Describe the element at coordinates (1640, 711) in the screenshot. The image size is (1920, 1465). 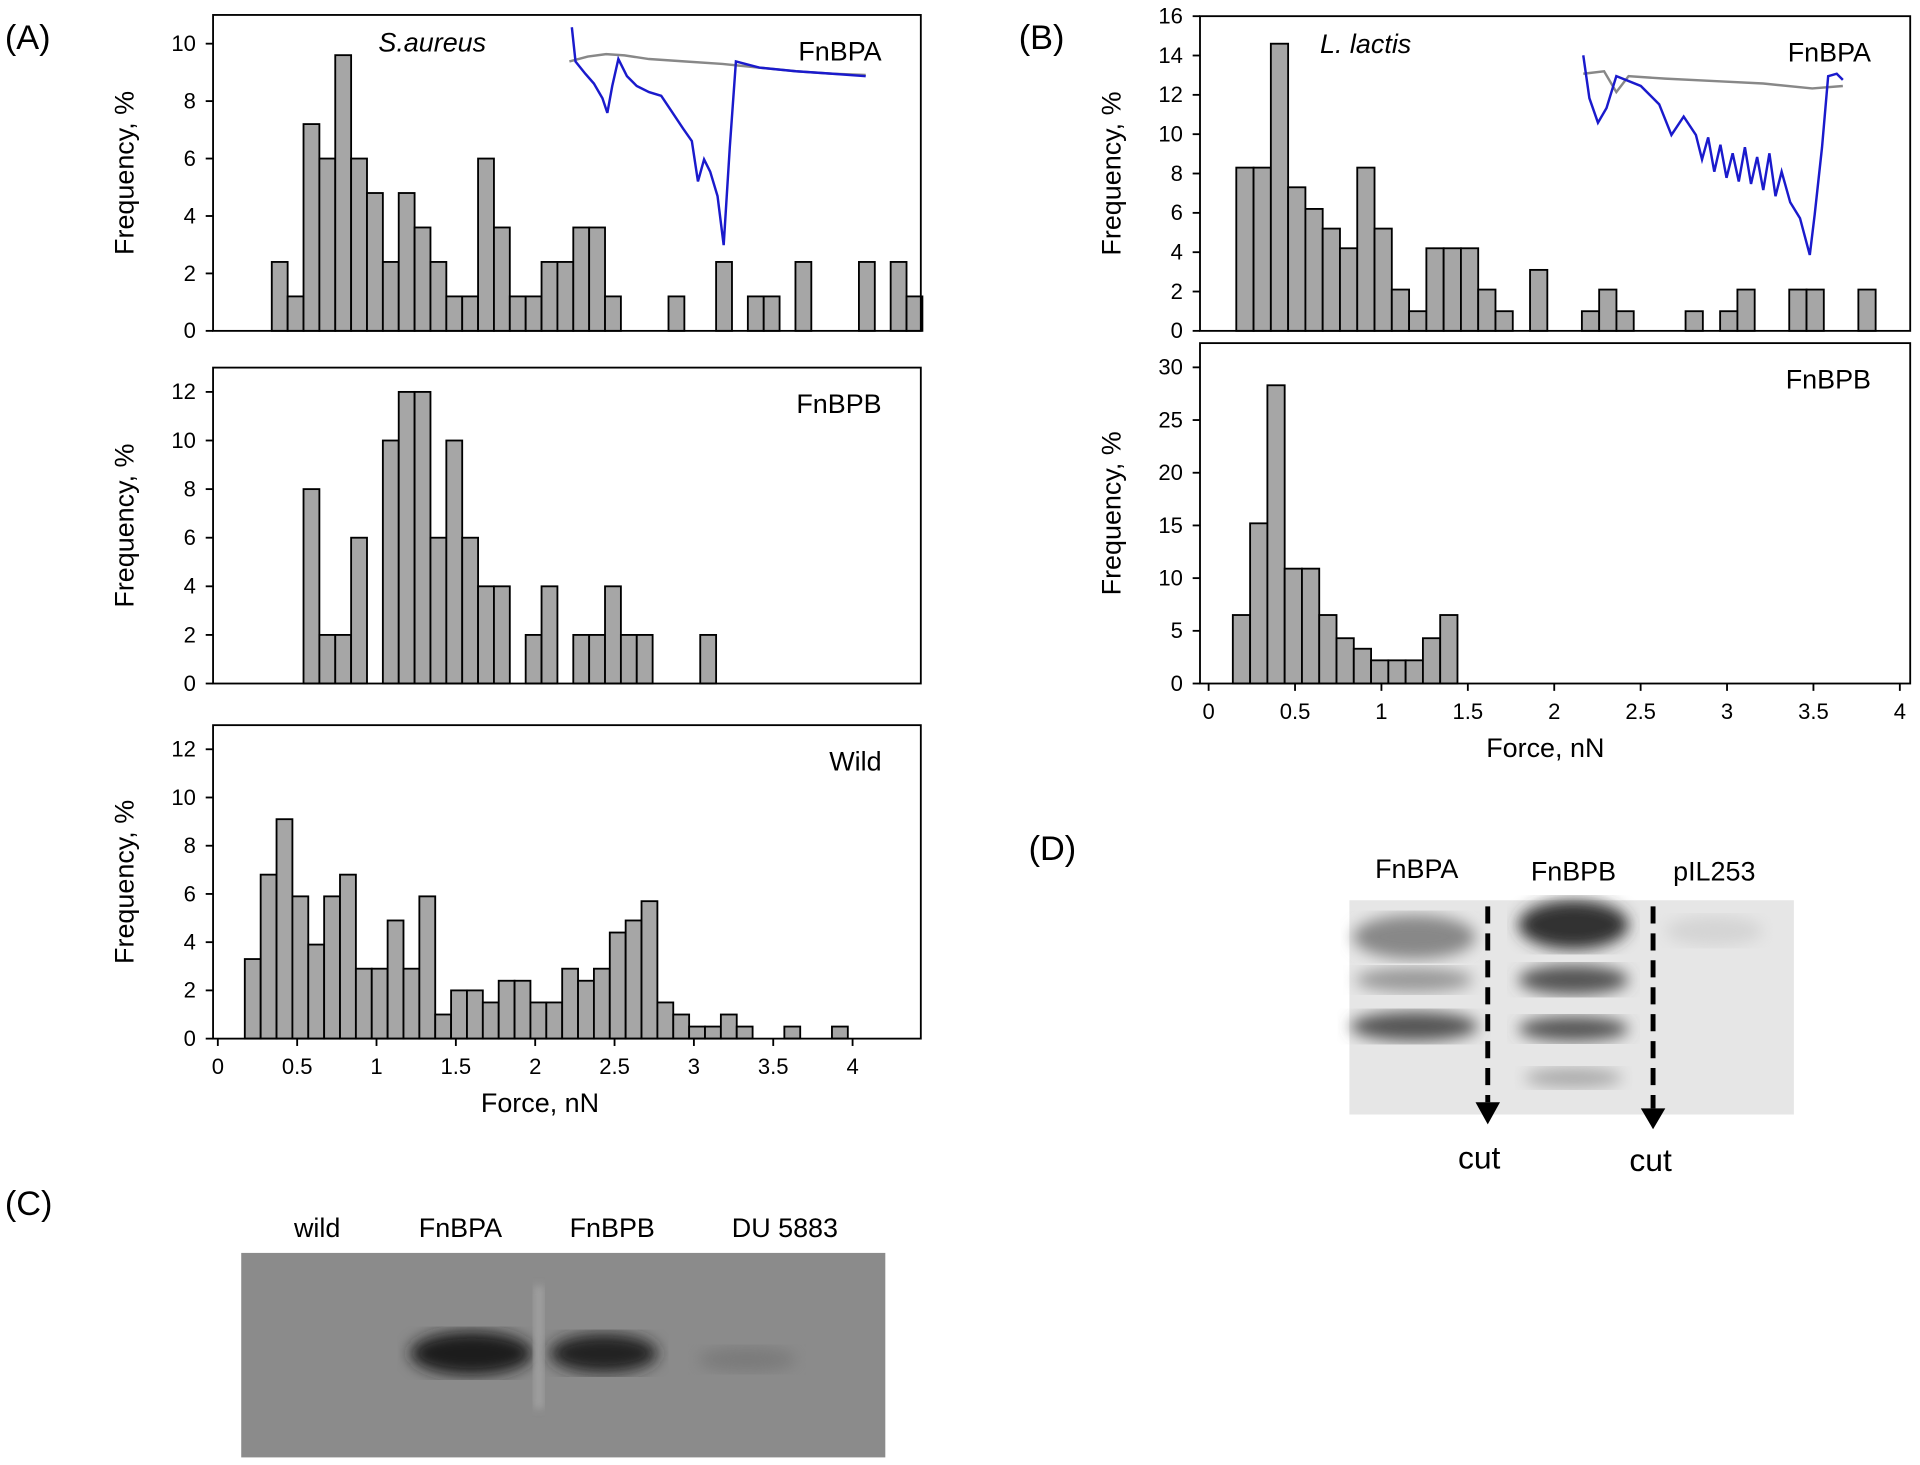
I see `x-tick-label: 2.5` at that location.